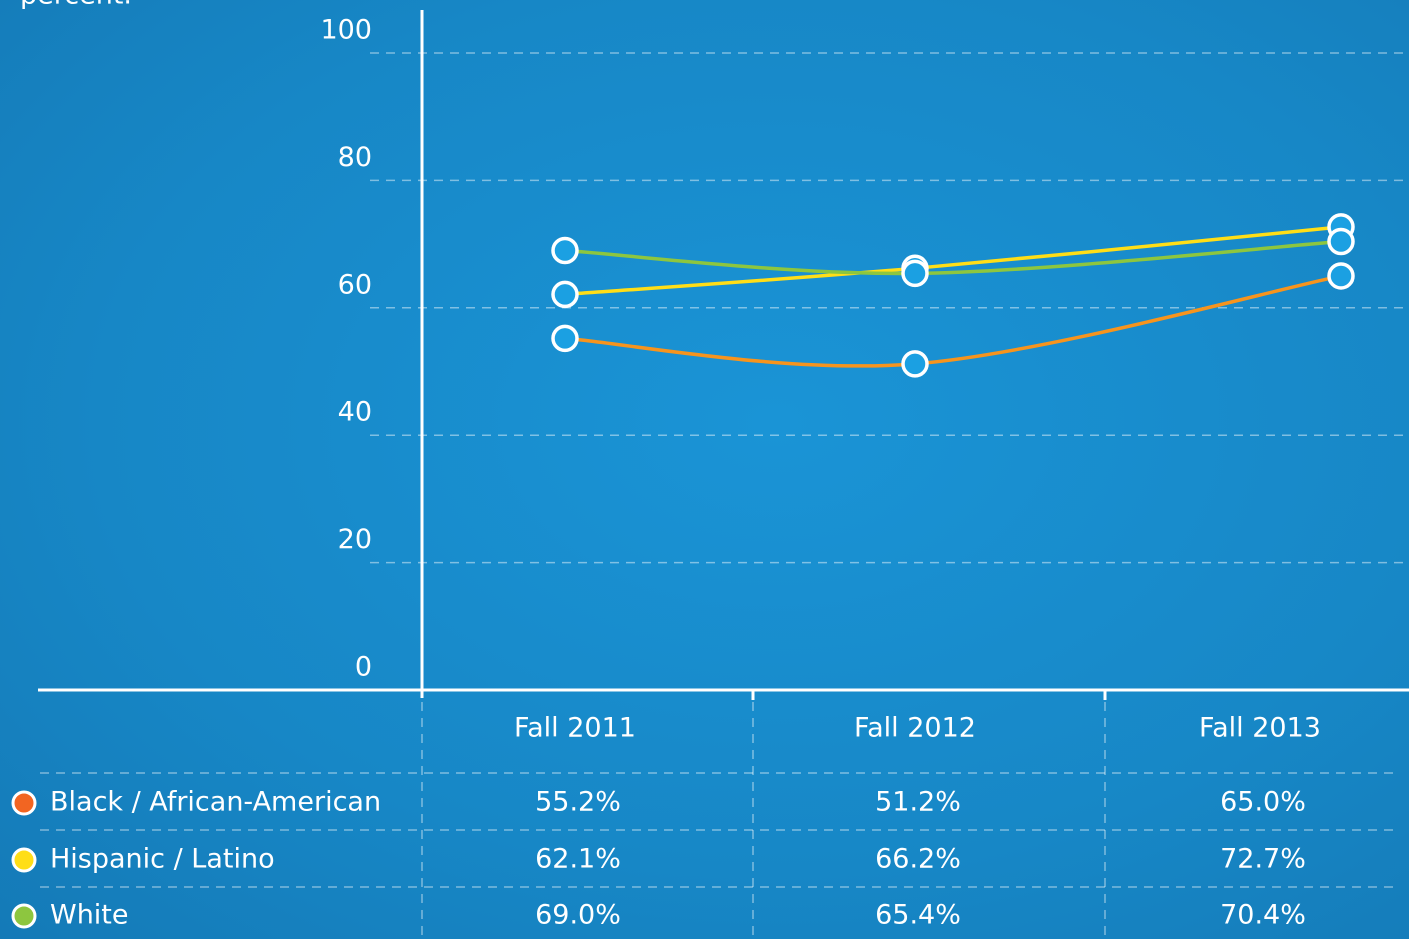 This screenshot has width=1409, height=939. What do you see at coordinates (346, 30) in the screenshot?
I see `y-tick-label: 100` at bounding box center [346, 30].